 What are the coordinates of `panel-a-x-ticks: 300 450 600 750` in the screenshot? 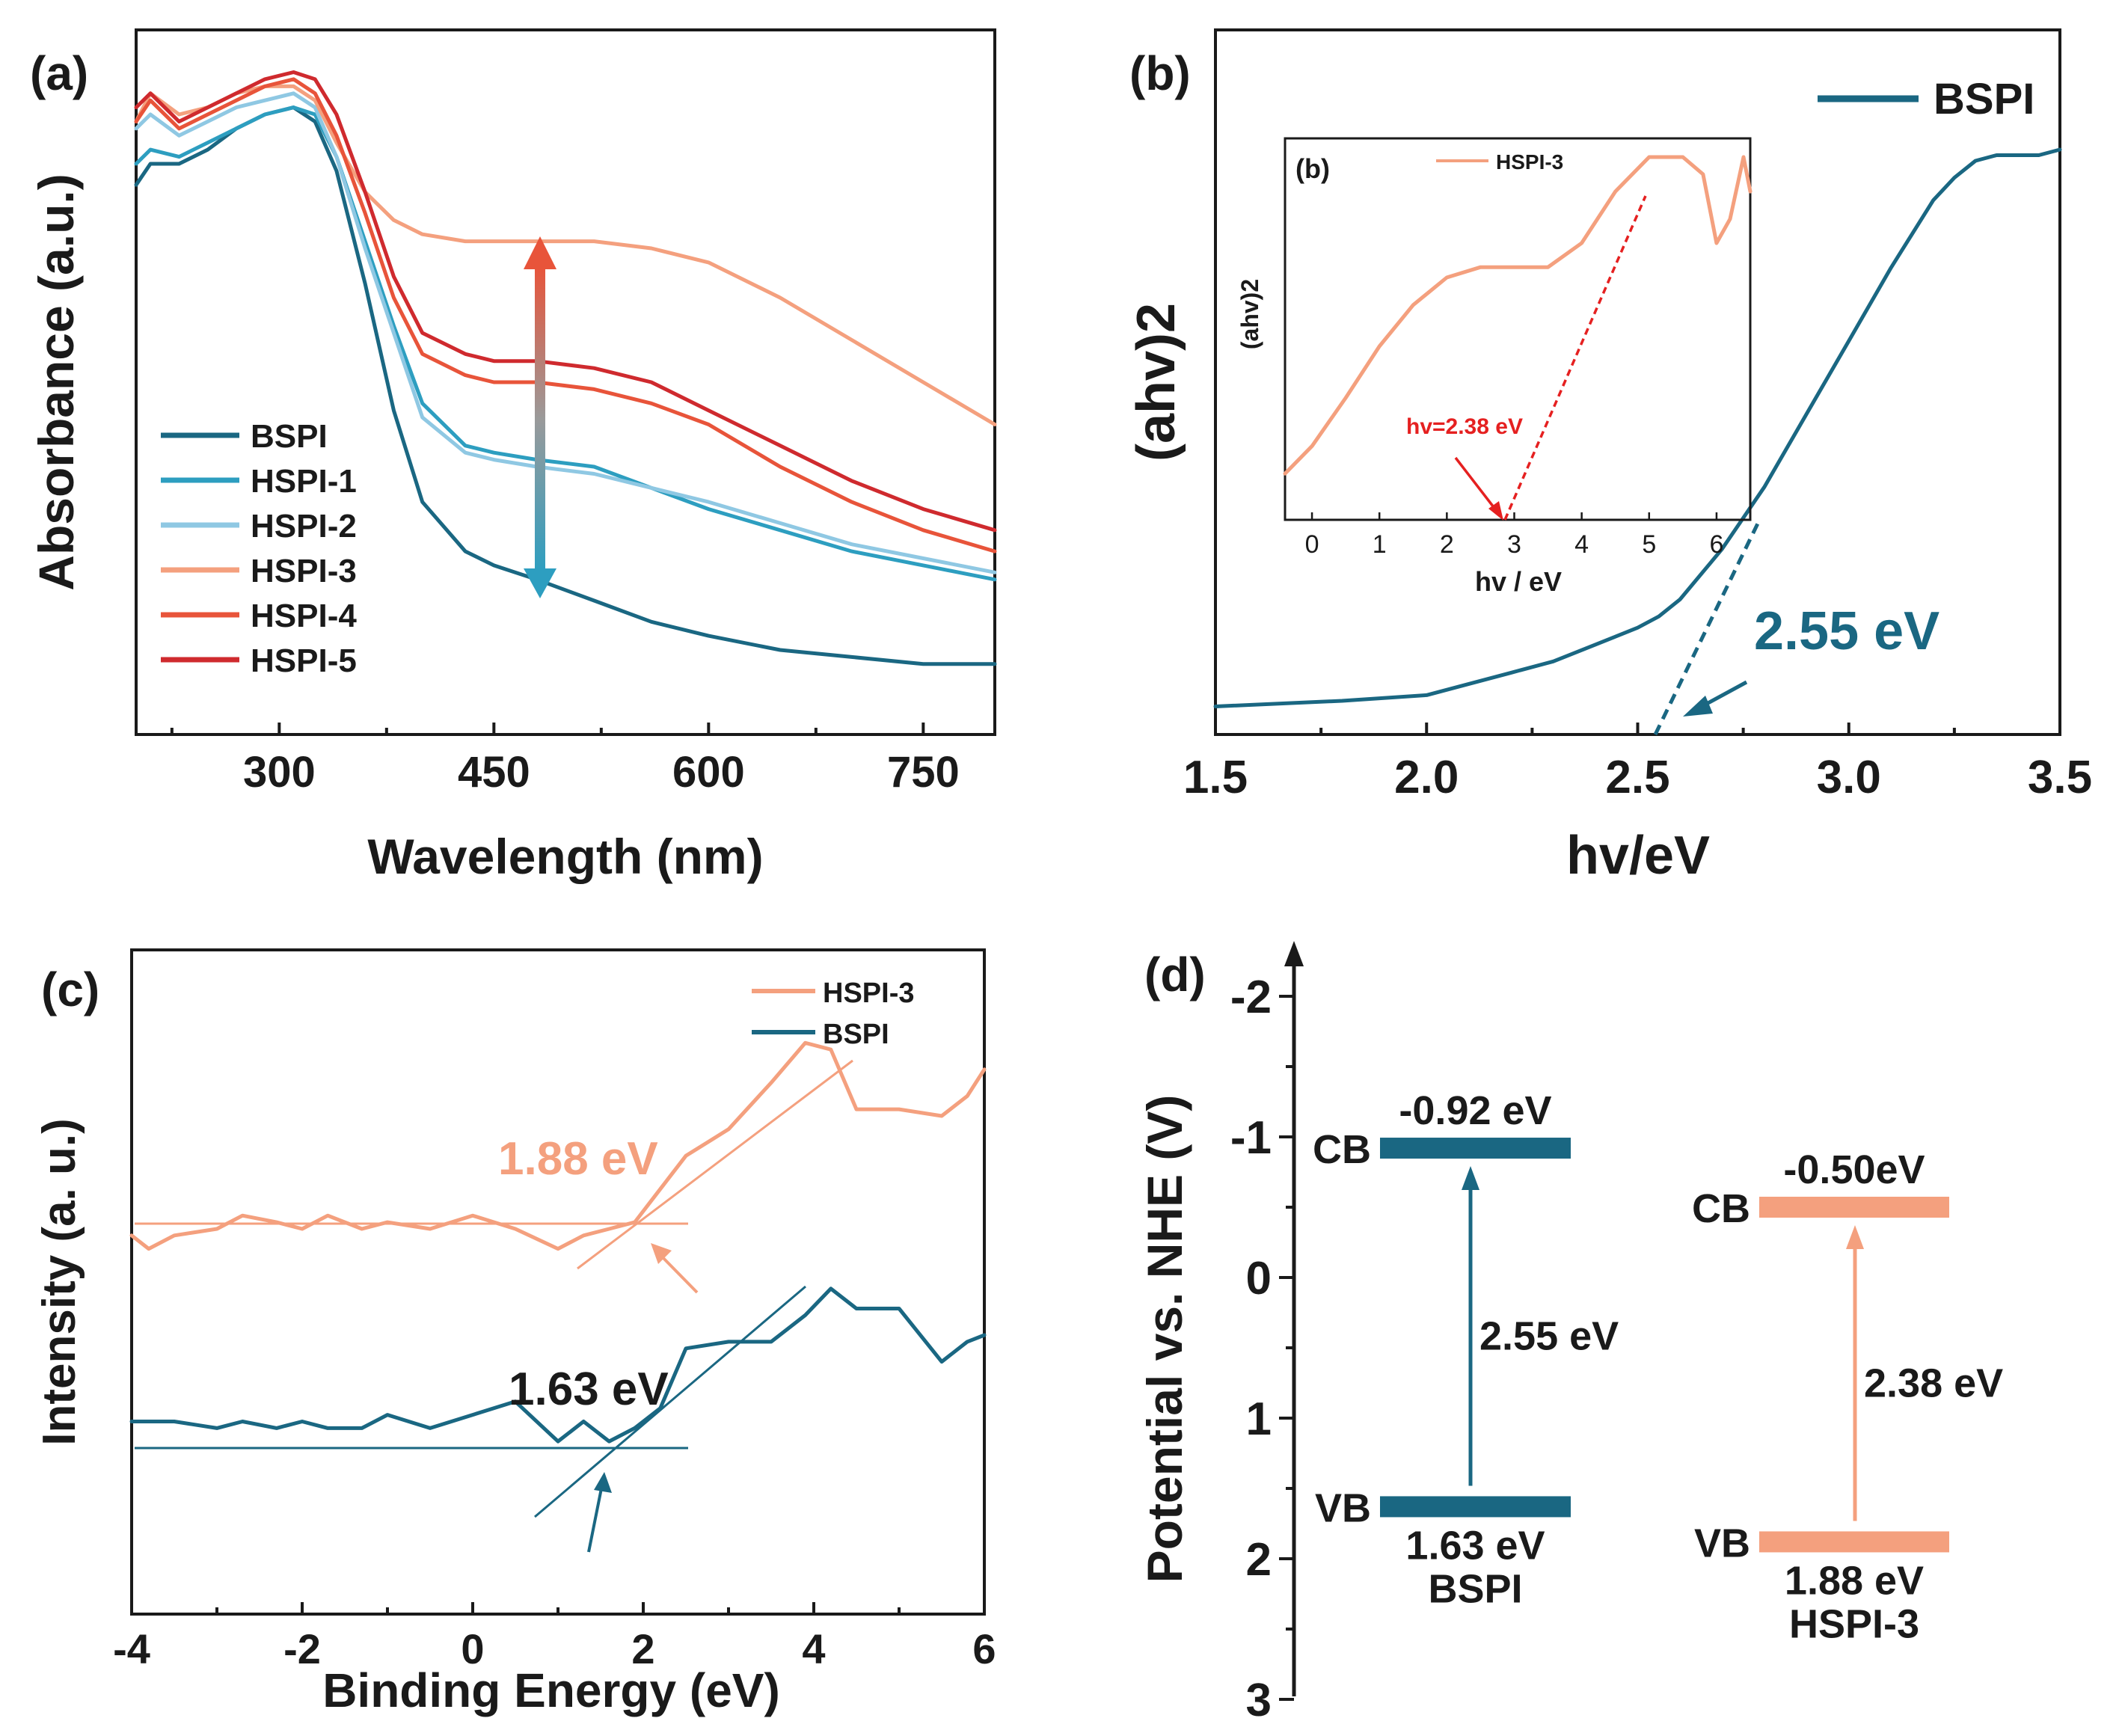 It's located at (565, 760).